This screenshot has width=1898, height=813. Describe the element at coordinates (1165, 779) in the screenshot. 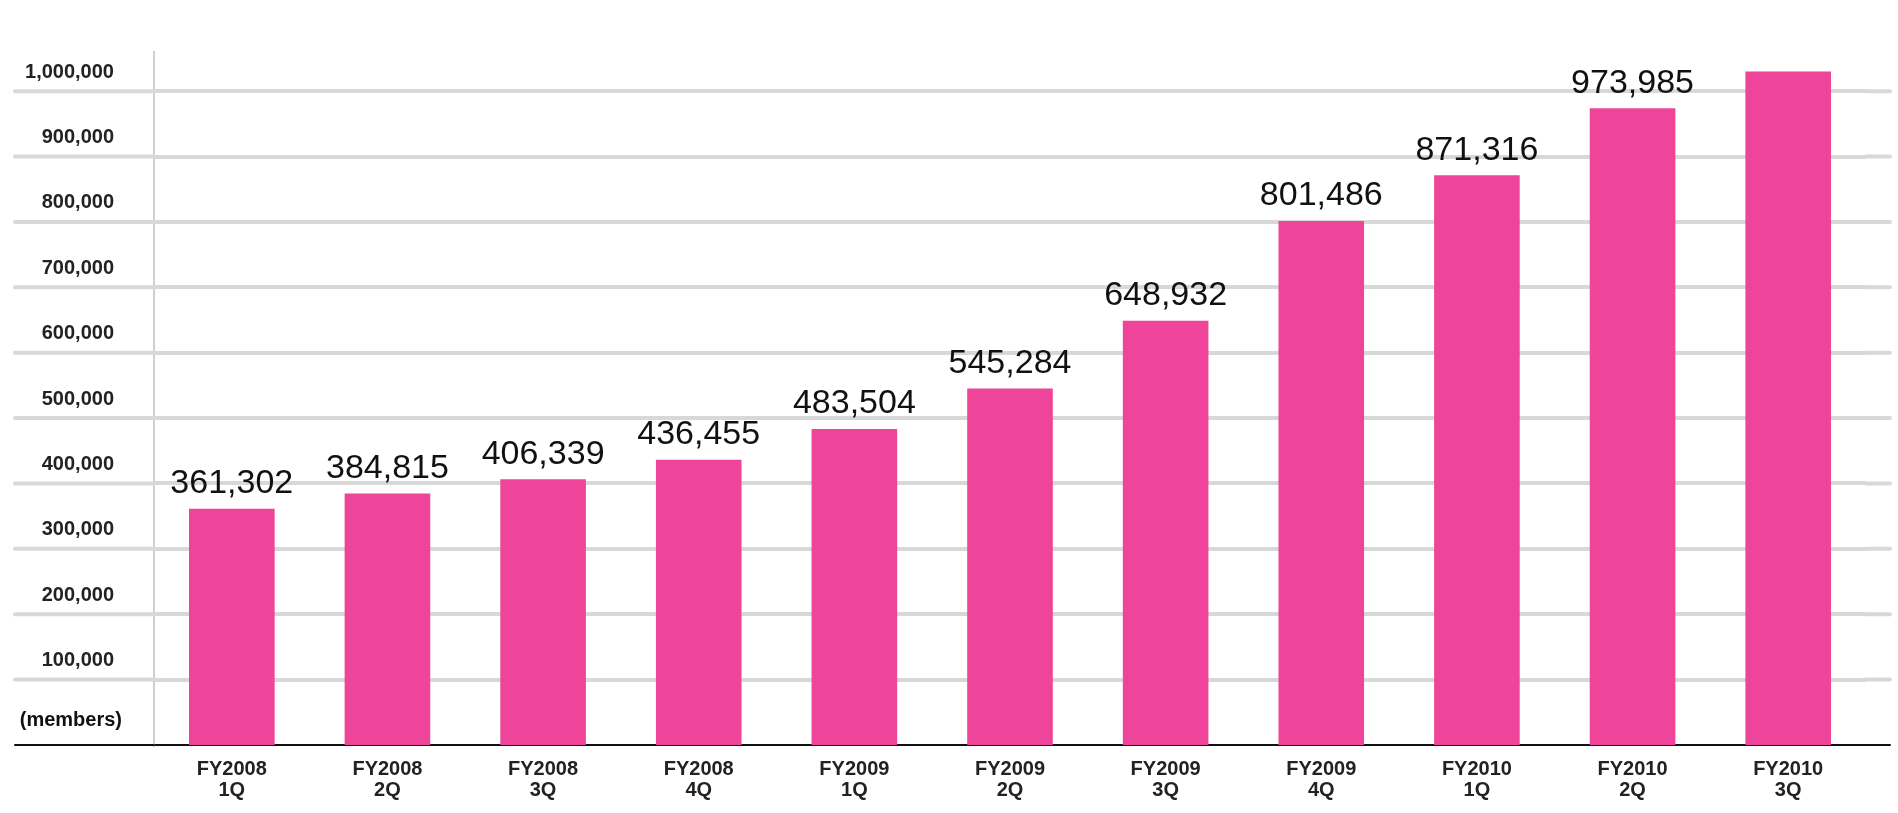

I see `x-tick-label: FY2009 3Q` at that location.